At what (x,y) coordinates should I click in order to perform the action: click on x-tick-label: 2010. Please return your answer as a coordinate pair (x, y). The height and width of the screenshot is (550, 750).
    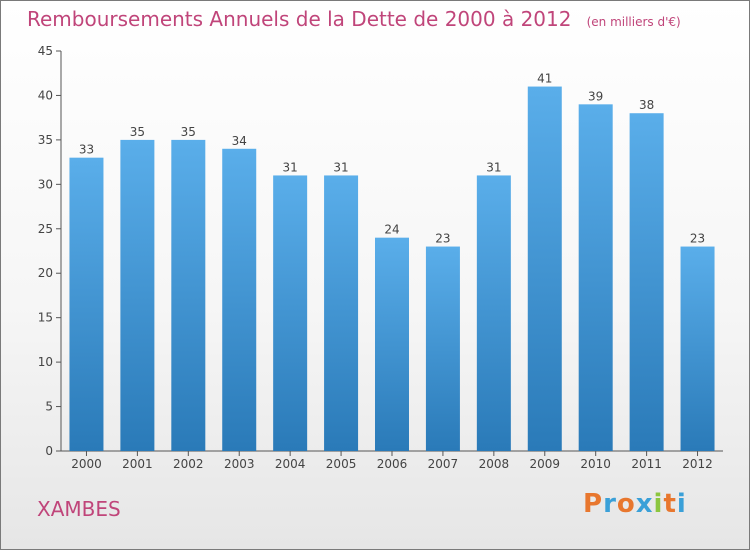
    Looking at the image, I should click on (595, 464).